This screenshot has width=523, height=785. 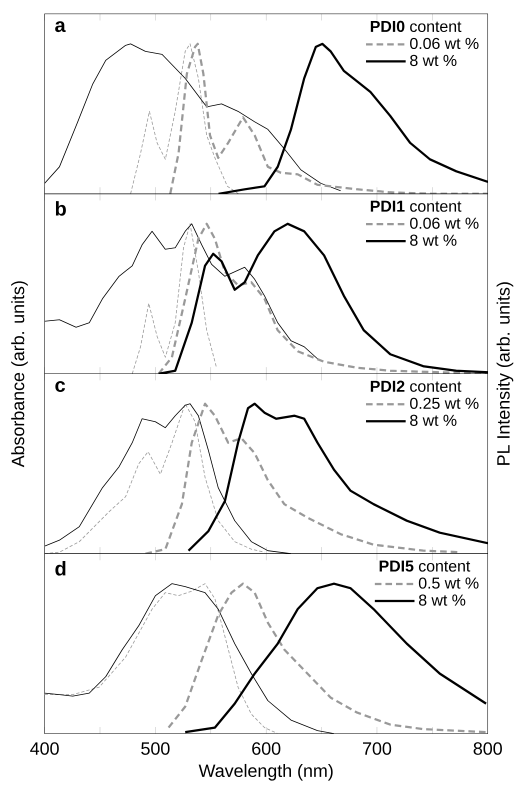 What do you see at coordinates (416, 26) in the screenshot?
I see `legend-title: PDI0 content` at bounding box center [416, 26].